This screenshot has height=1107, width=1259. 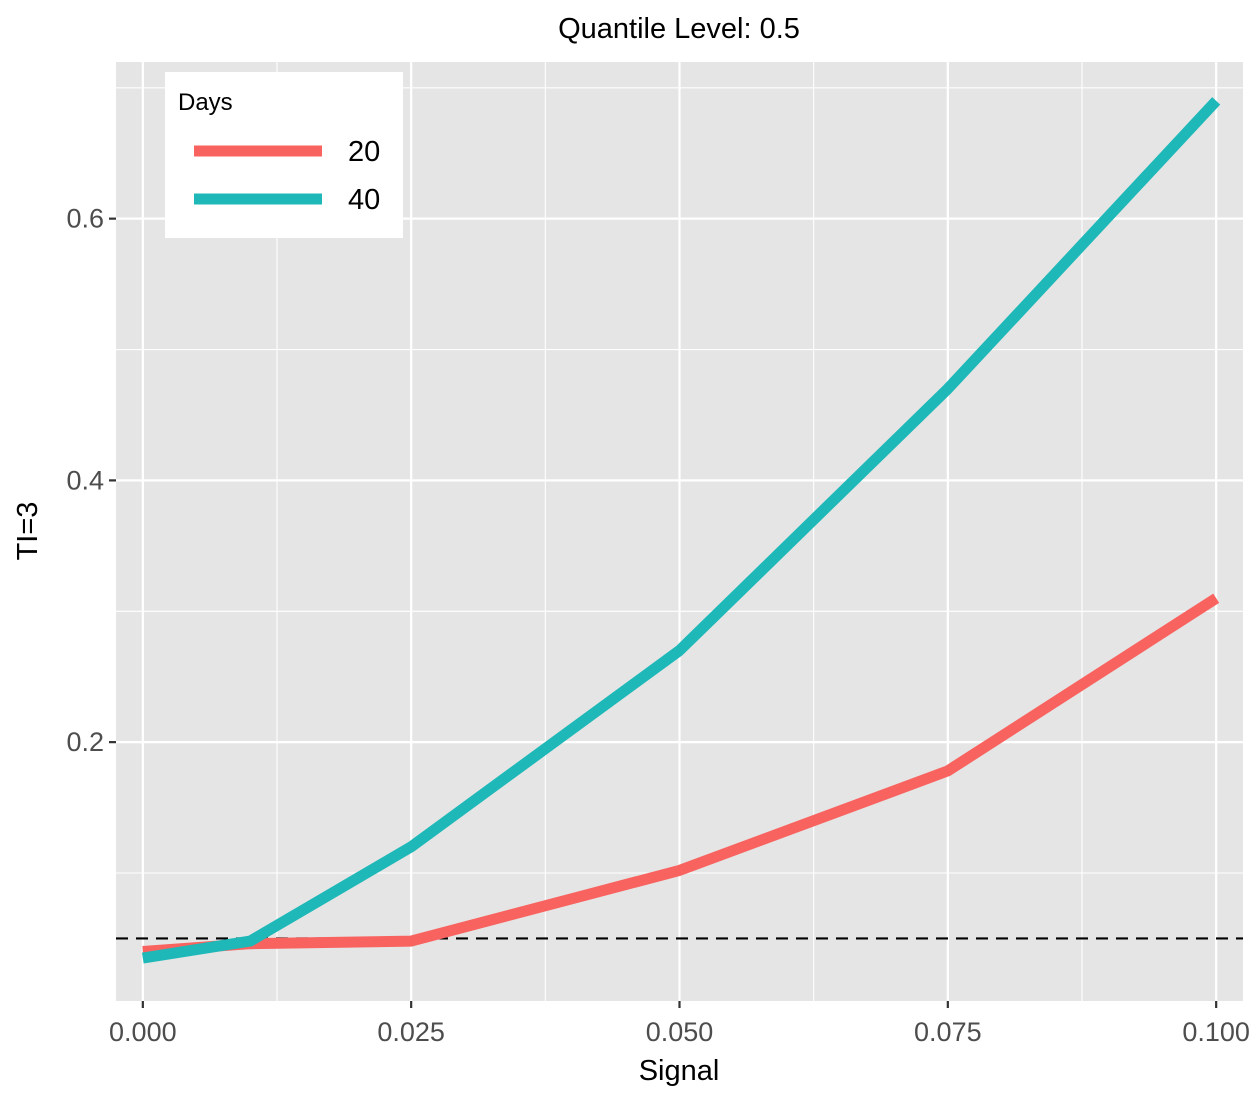 What do you see at coordinates (28, 531) in the screenshot?
I see `y-axis-label: TI=3` at bounding box center [28, 531].